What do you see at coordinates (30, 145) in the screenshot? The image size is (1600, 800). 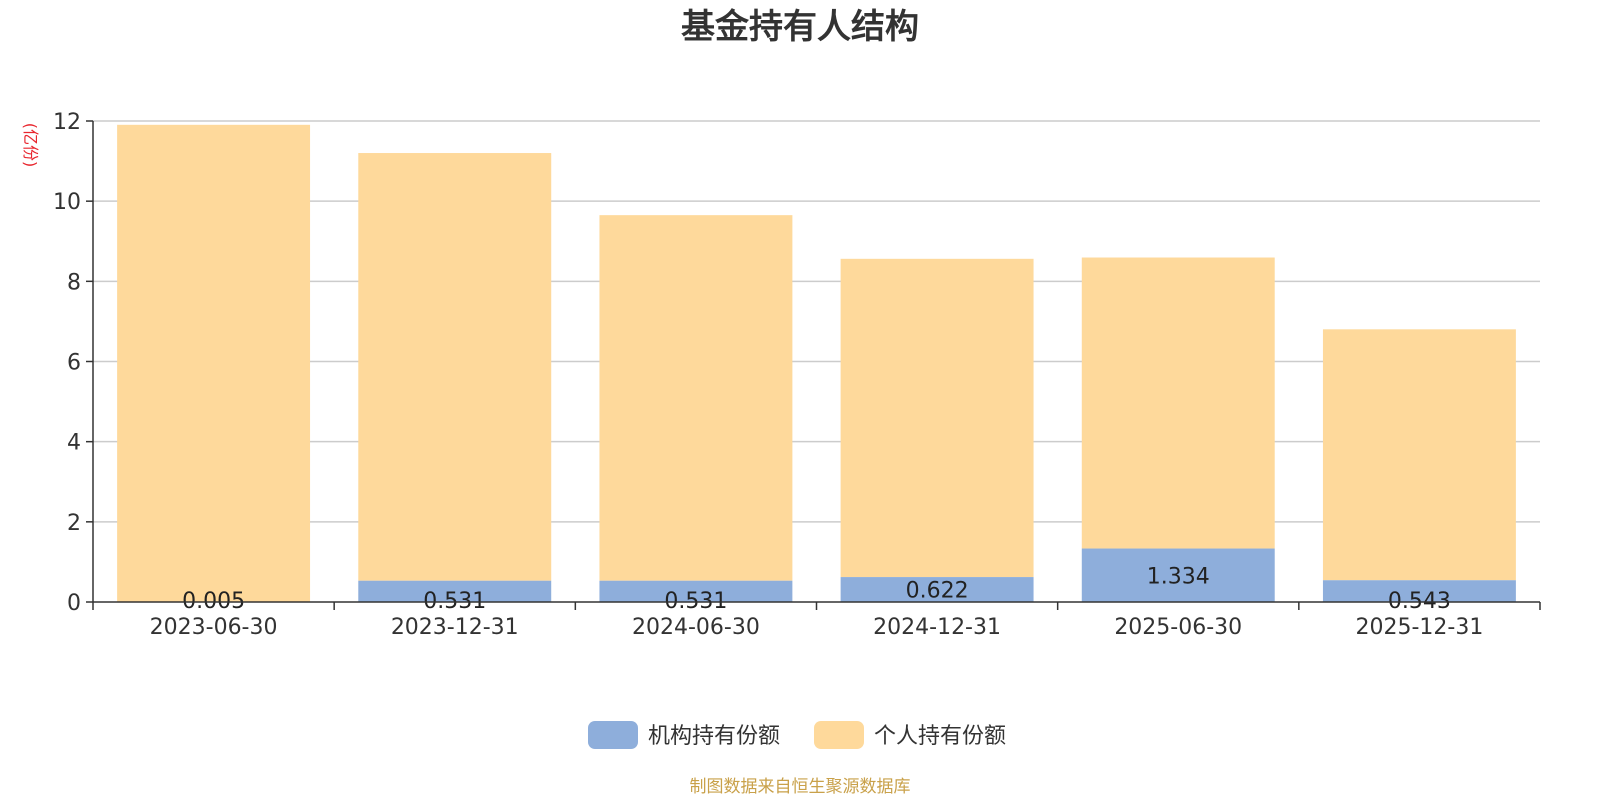 I see `y-axis-unit: (亿份)` at bounding box center [30, 145].